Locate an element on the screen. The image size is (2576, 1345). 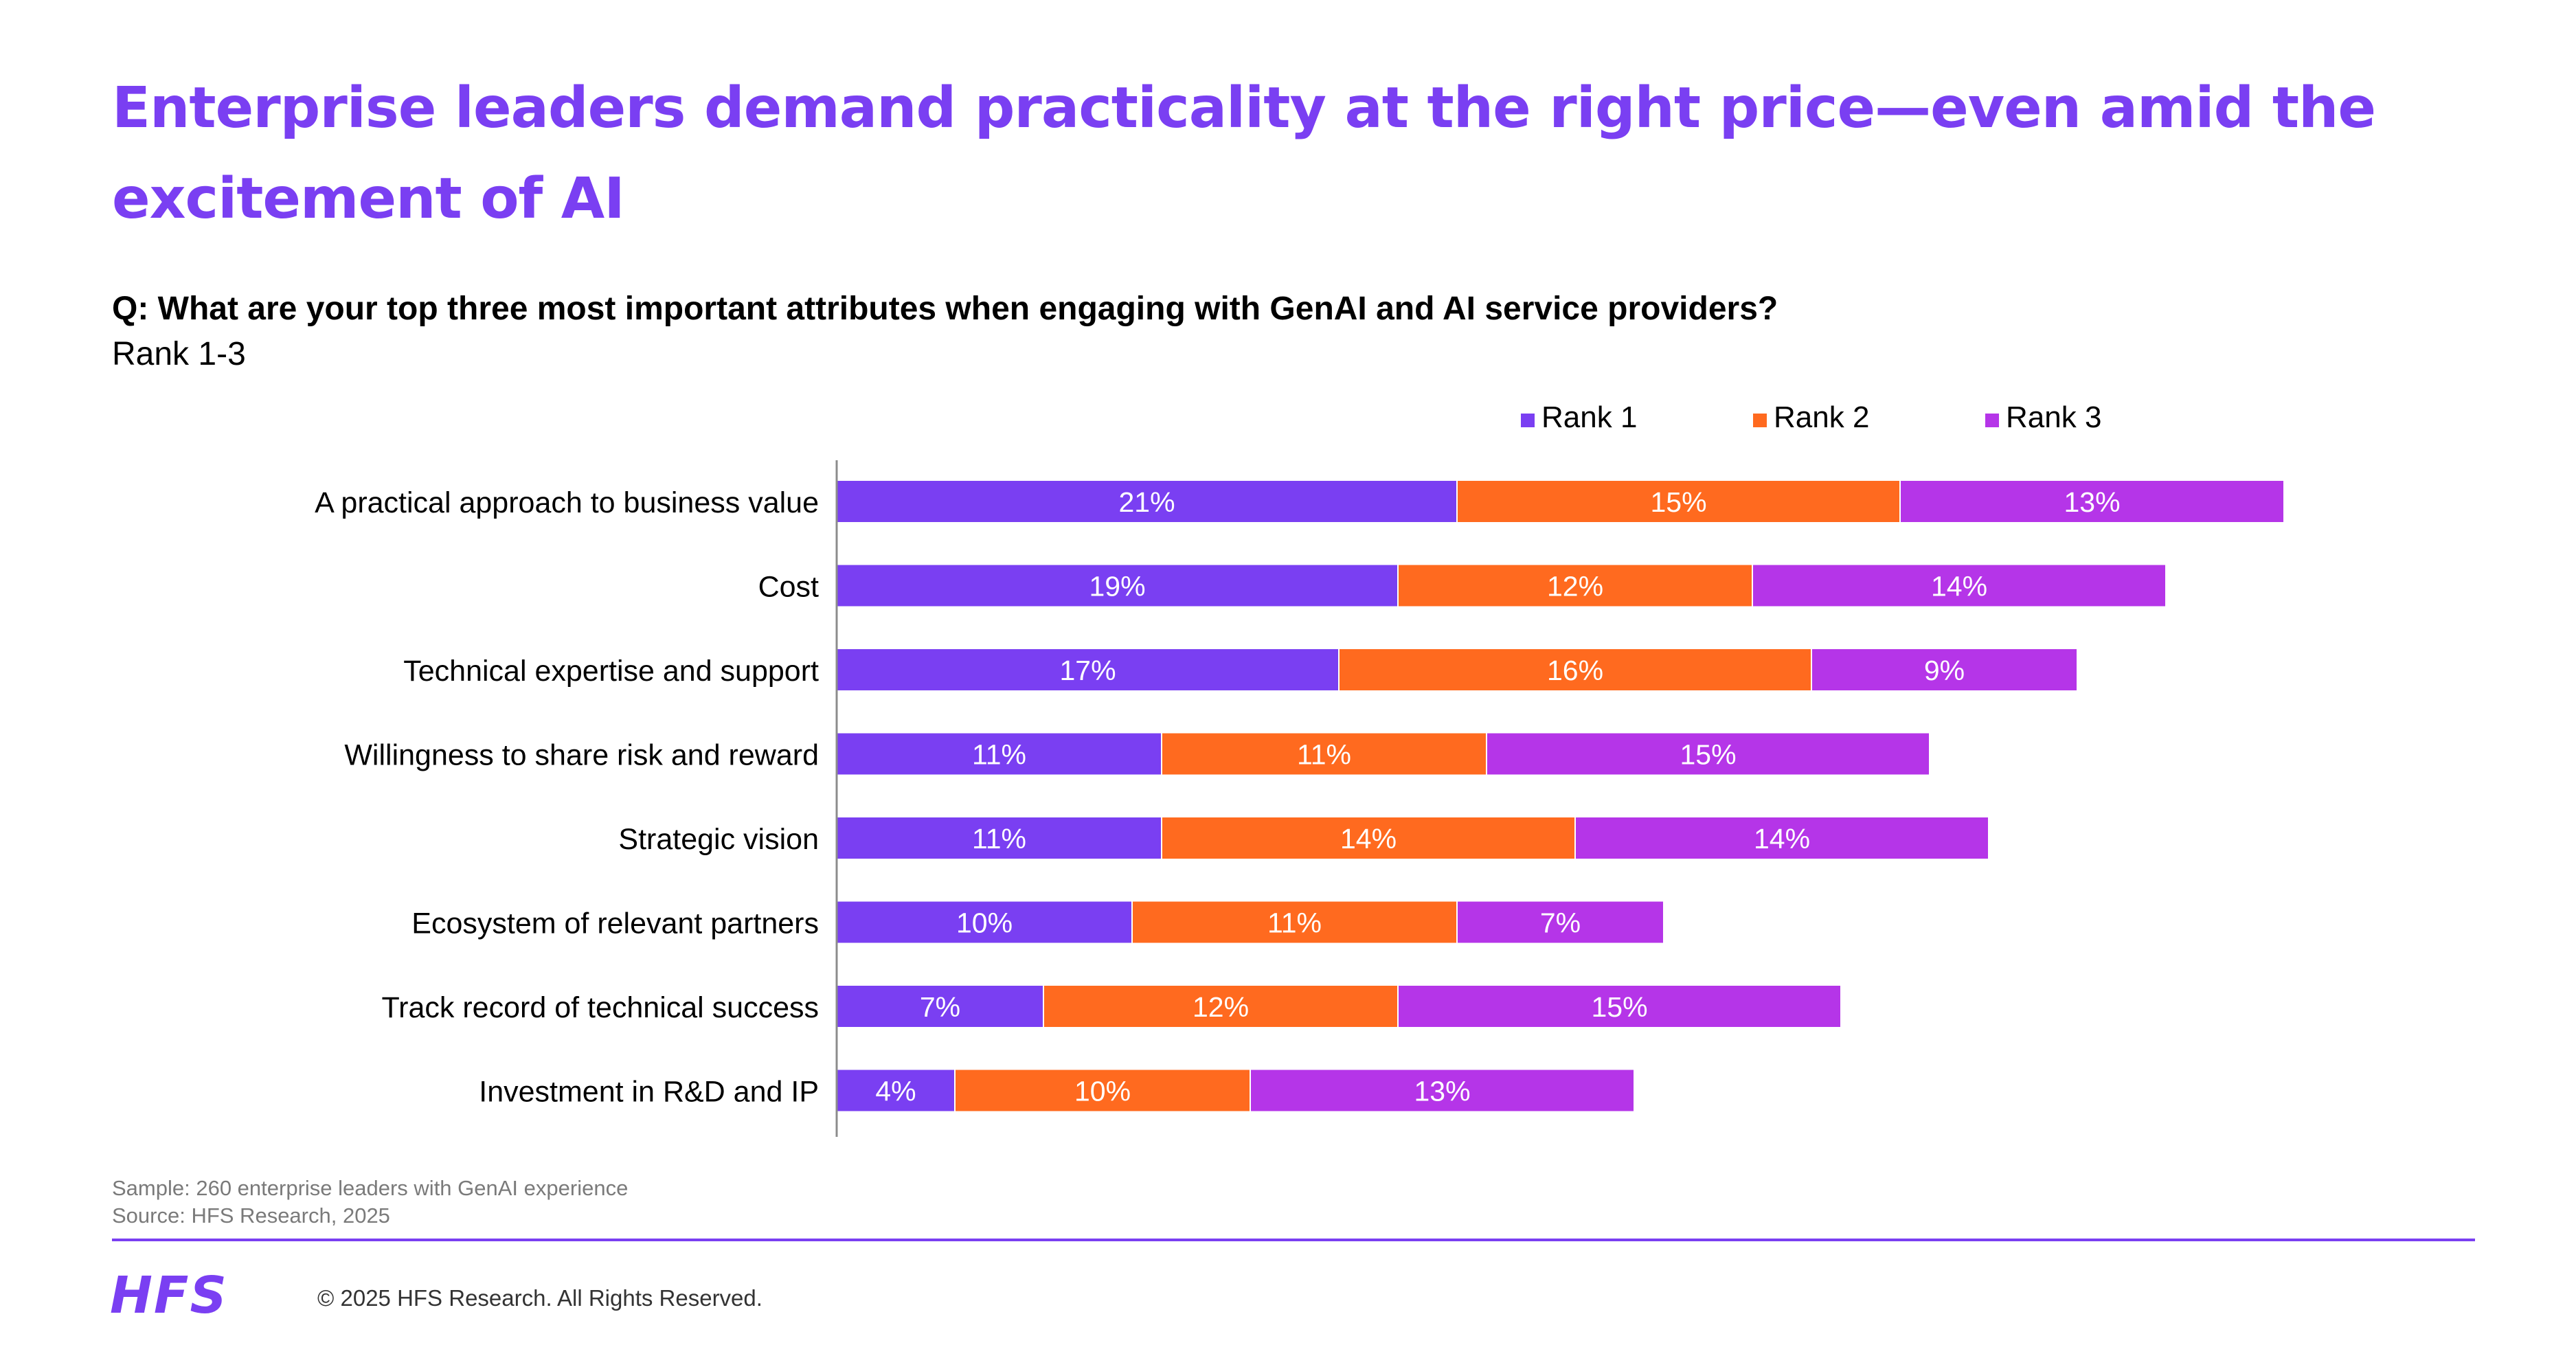
footer-divider is located at coordinates (1293, 1240).